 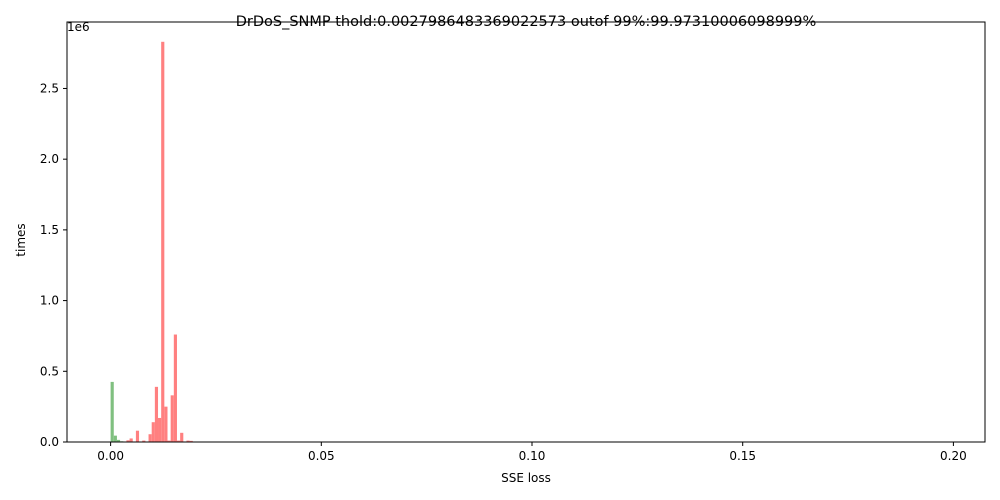 I want to click on y-tick-label-0: 0.0, so click(x=49, y=442).